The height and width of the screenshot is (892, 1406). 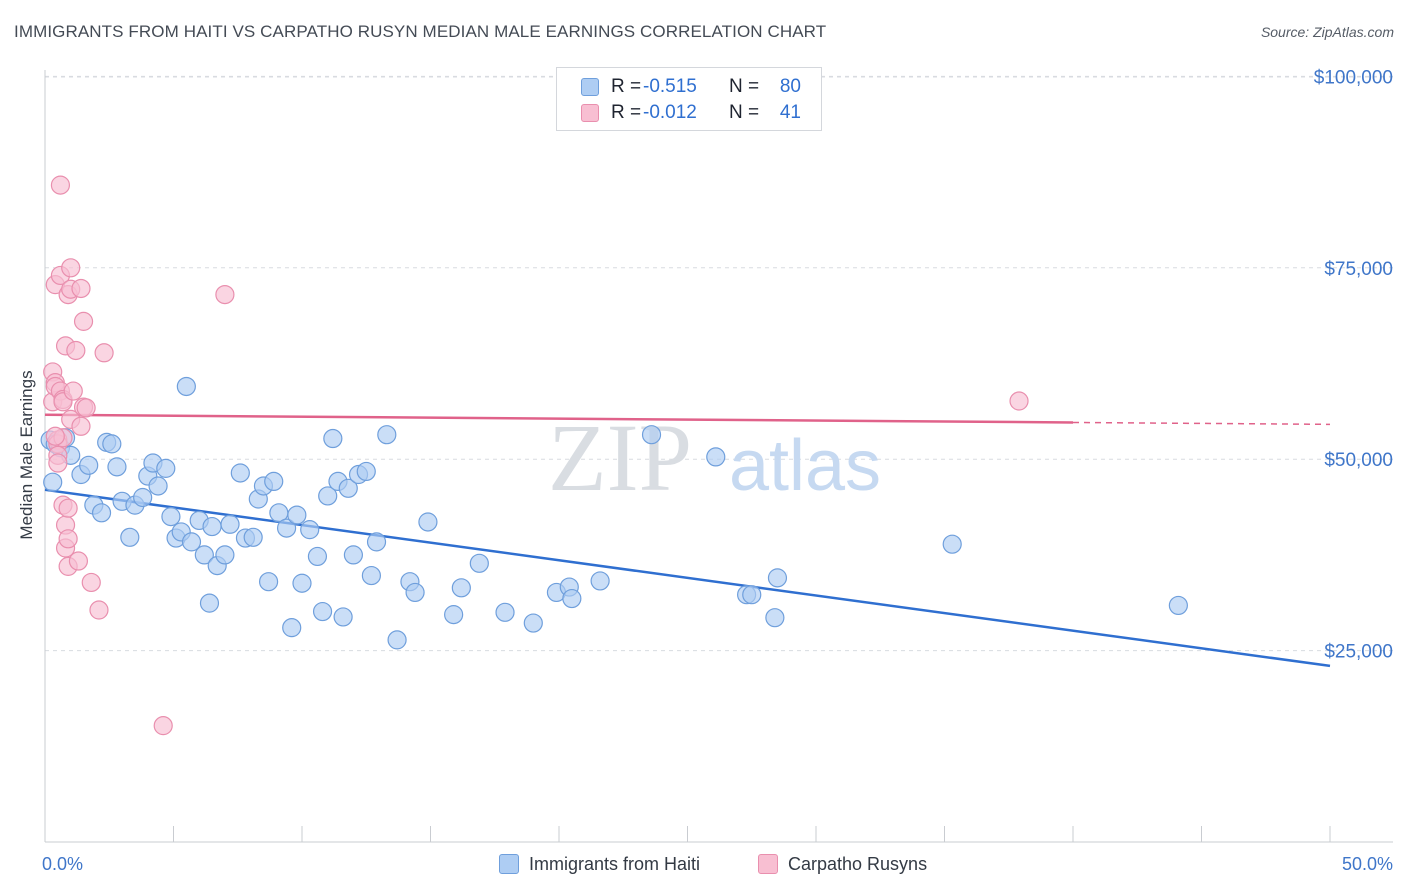 I want to click on chart-source: Source: ZipAtlas.com, so click(x=1327, y=32).